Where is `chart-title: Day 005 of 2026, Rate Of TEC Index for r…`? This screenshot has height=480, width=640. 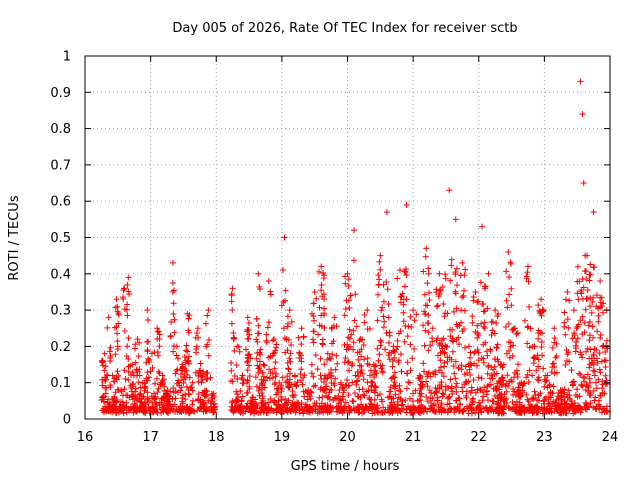
chart-title: Day 005 of 2026, Rate Of TEC Index for r… is located at coordinates (344, 28).